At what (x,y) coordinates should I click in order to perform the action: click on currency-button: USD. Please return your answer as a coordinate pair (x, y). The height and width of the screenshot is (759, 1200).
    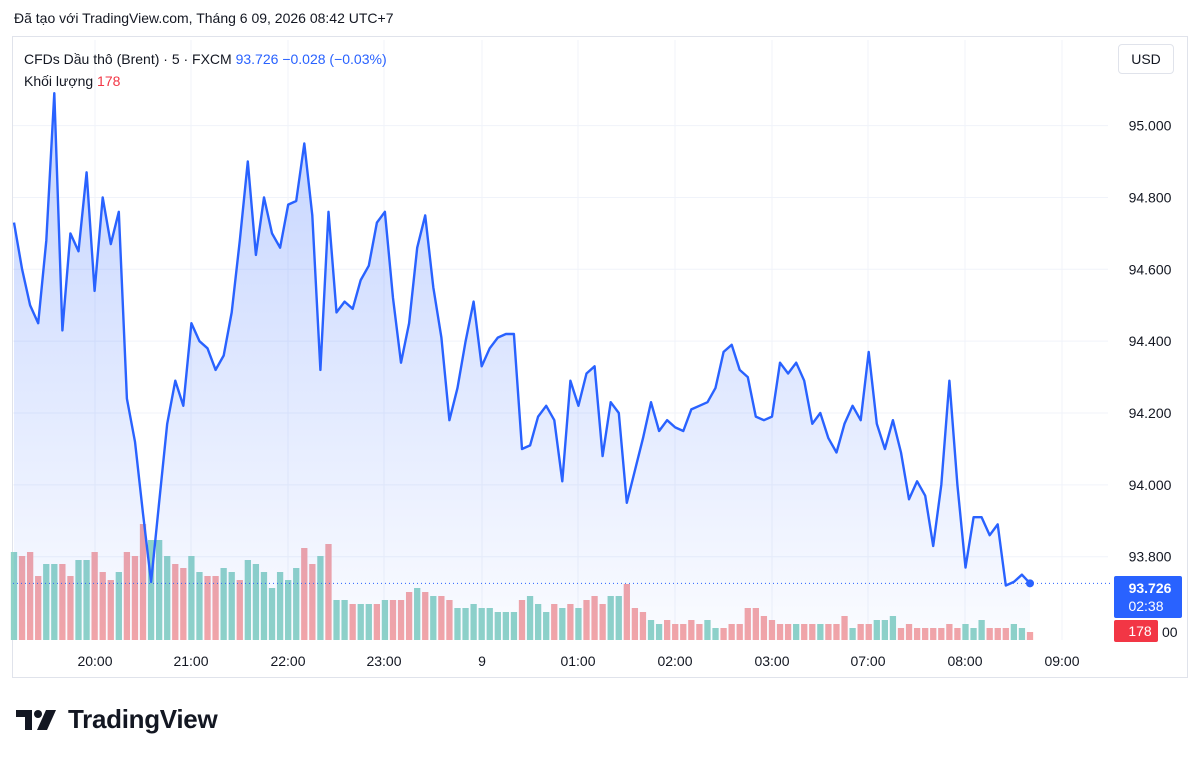
    Looking at the image, I should click on (1146, 59).